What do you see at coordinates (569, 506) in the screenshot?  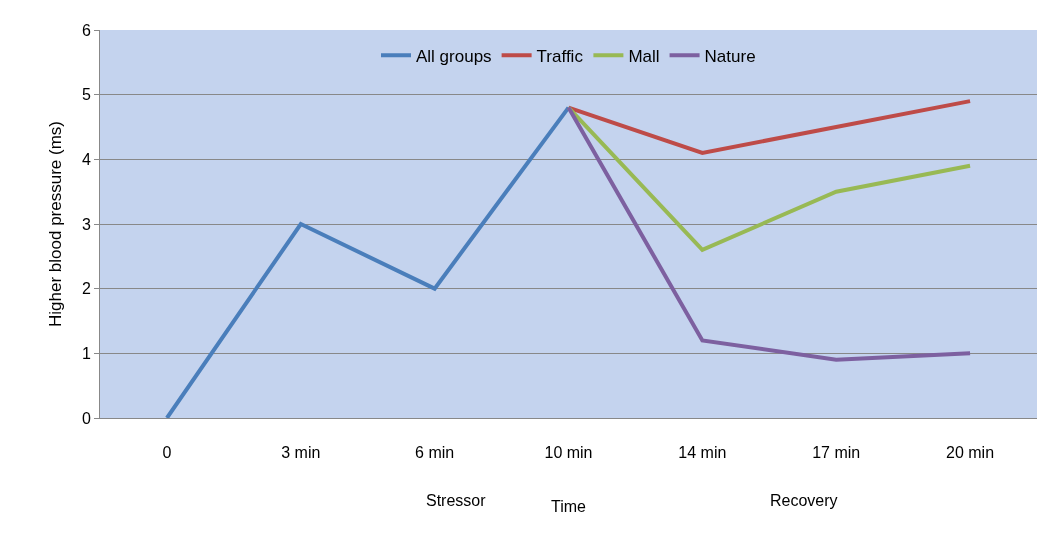 I see `x-axis-title: Time` at bounding box center [569, 506].